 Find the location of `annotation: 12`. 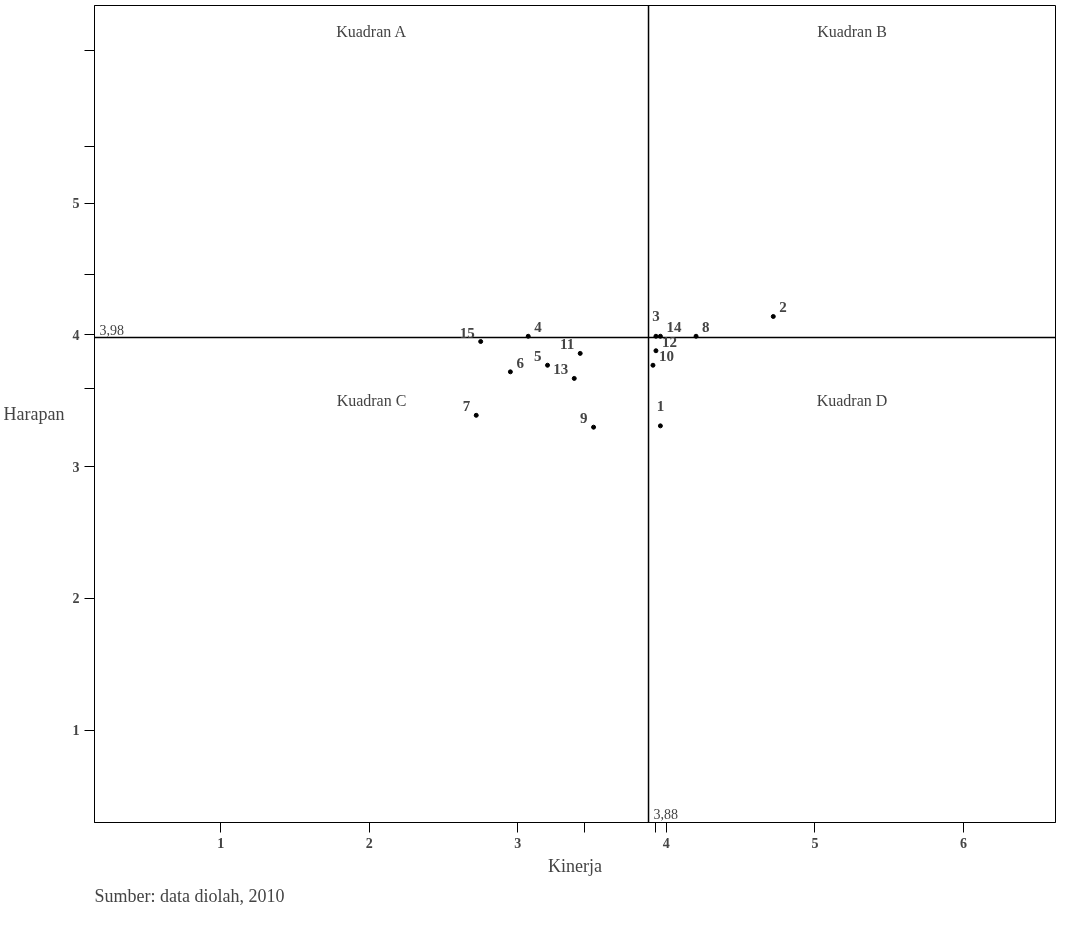

annotation: 12 is located at coordinates (669, 341).